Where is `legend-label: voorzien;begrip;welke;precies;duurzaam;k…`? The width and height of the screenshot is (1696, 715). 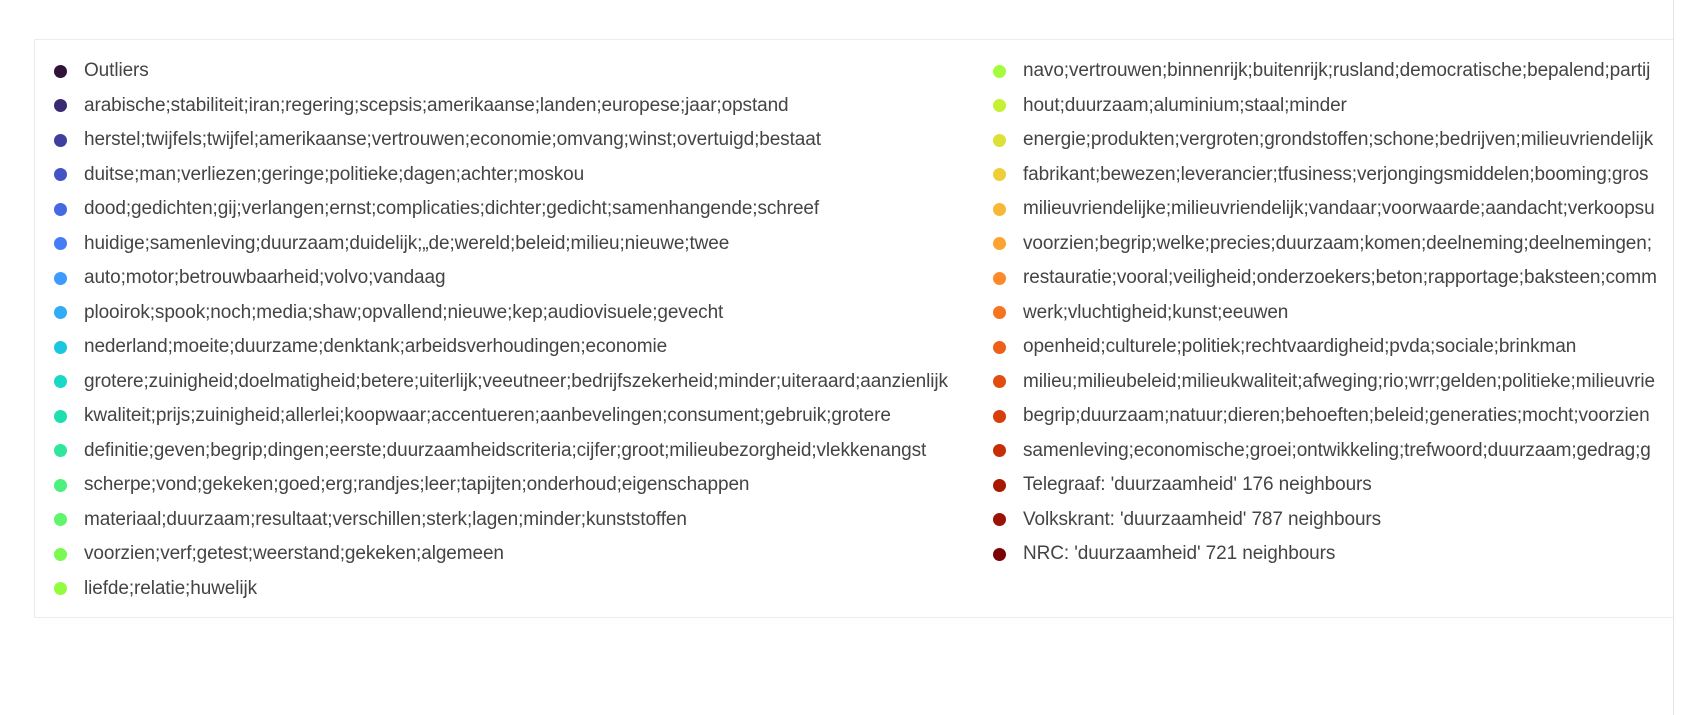
legend-label: voorzien;begrip;welke;precies;duurzaam;k… is located at coordinates (1337, 243).